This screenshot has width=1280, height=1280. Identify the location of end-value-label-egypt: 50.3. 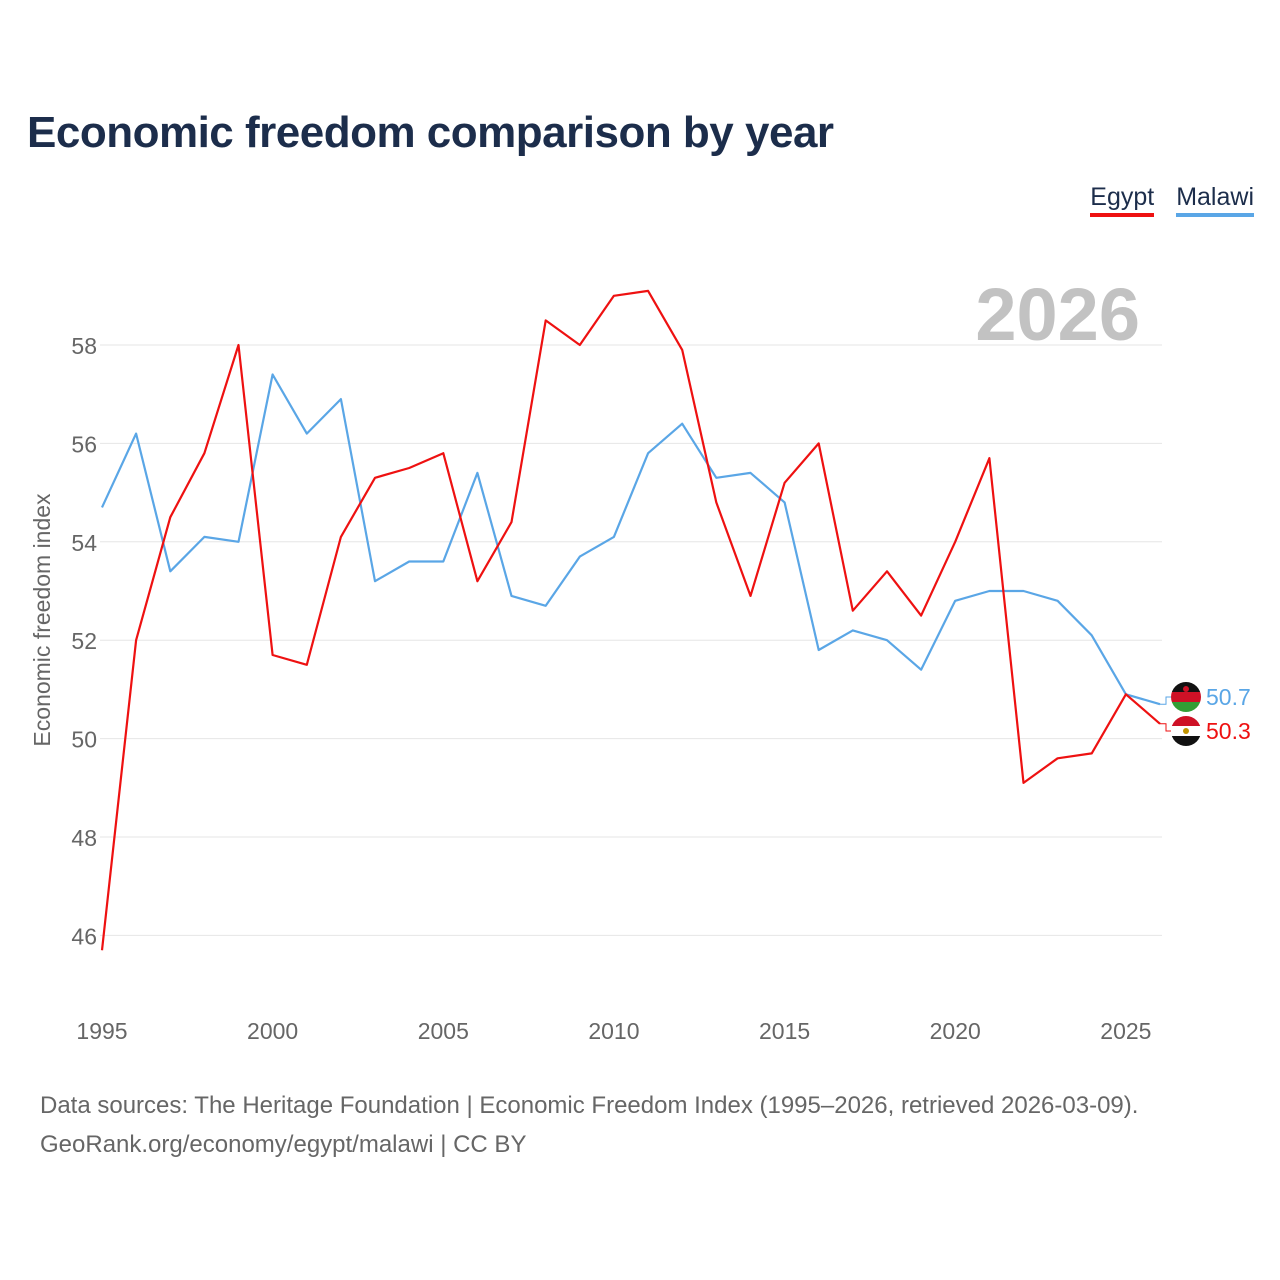
(1228, 731).